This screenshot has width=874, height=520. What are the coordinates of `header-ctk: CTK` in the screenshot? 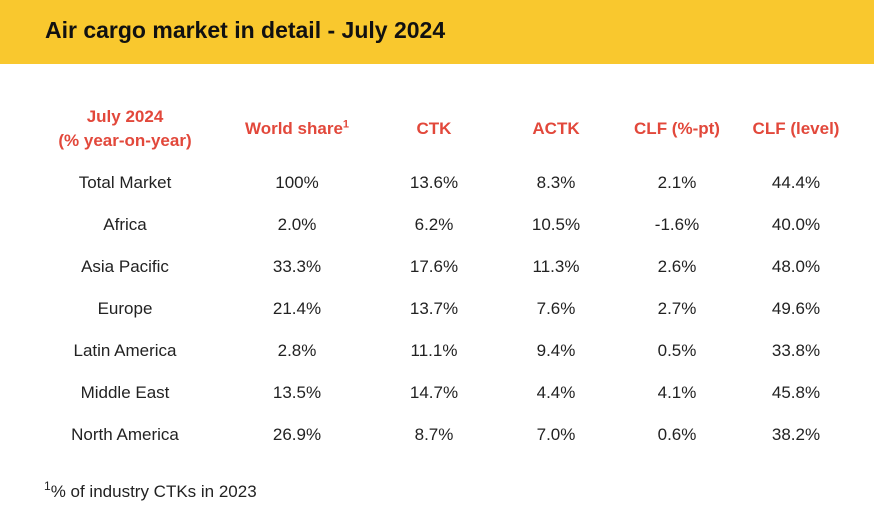 It's located at (434, 128).